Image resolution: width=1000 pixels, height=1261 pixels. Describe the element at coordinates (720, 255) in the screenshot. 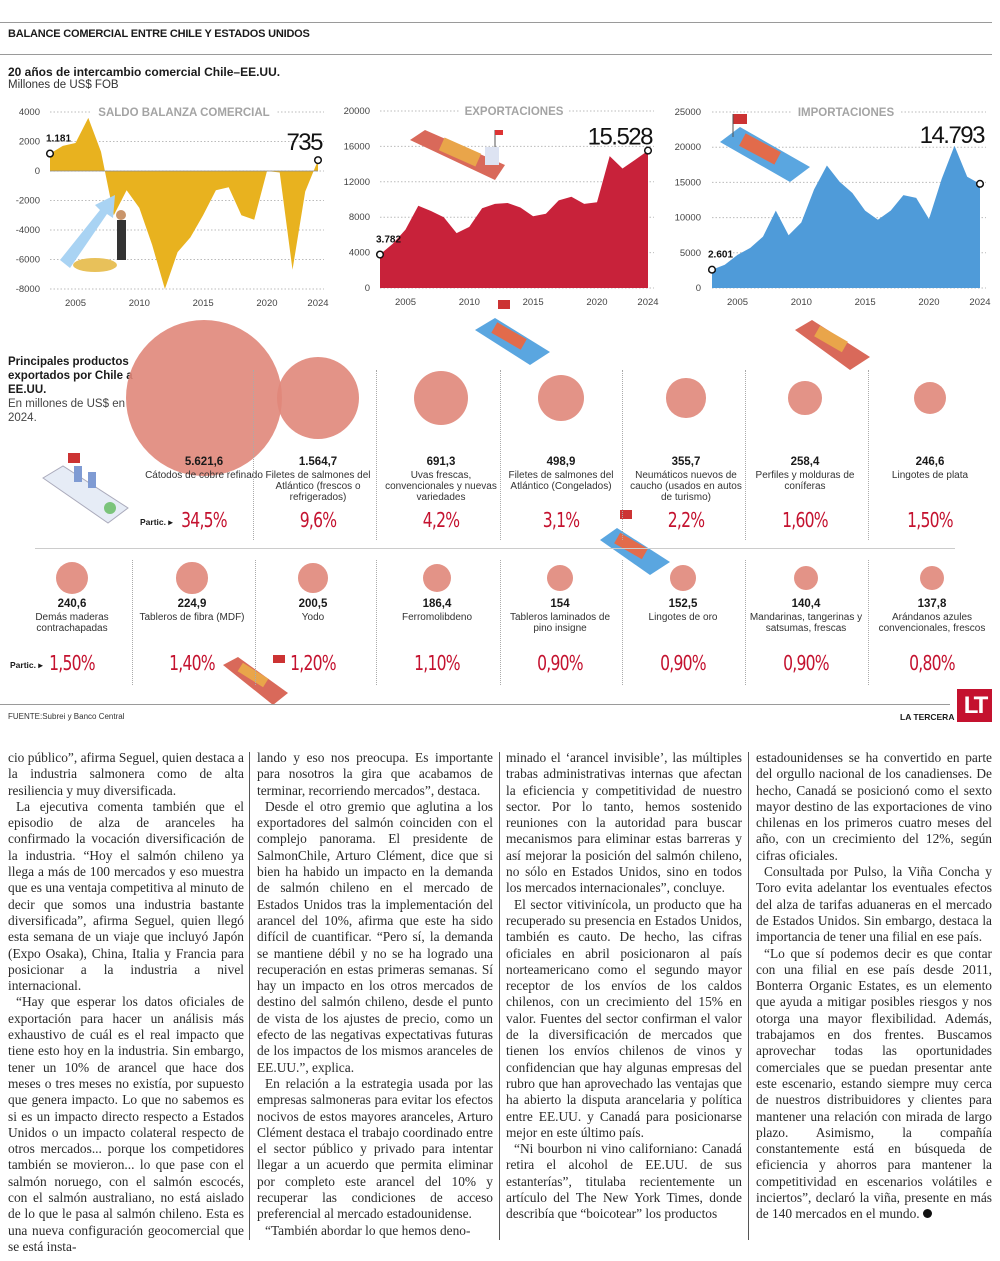

I see `start-value-label: 2.601` at that location.